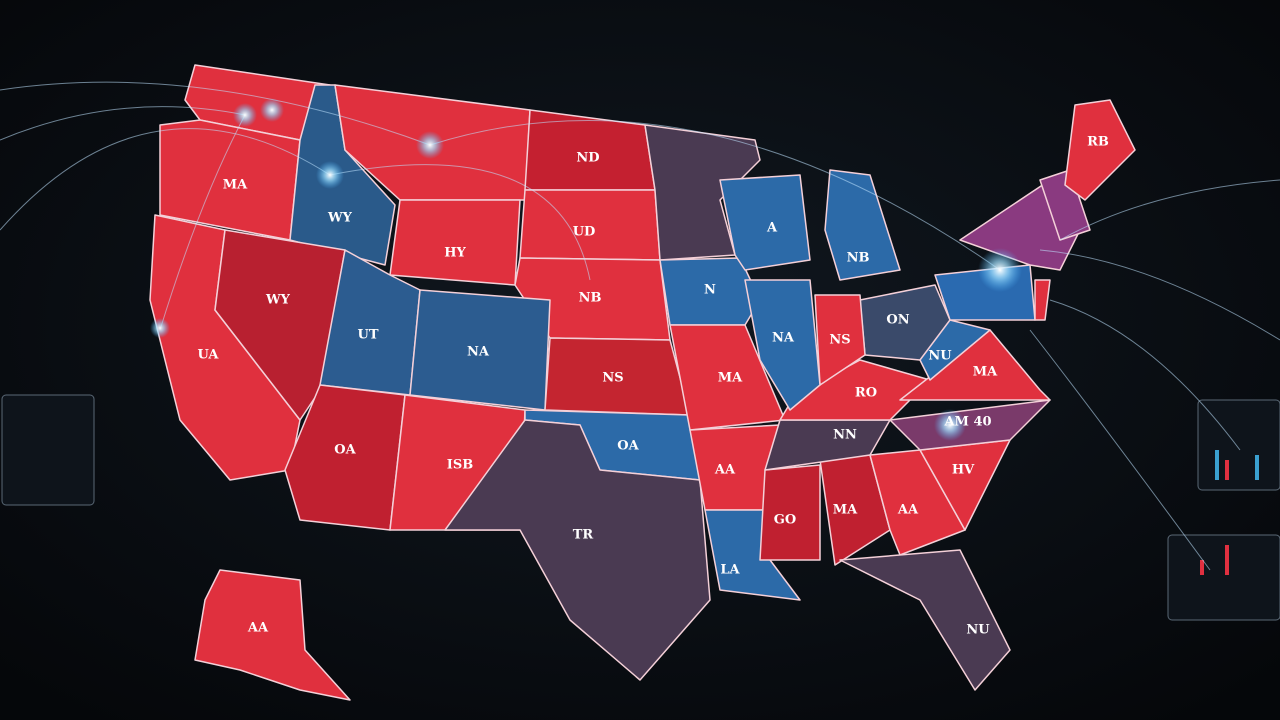 Image resolution: width=1280 pixels, height=720 pixels. Describe the element at coordinates (460, 465) in the screenshot. I see `state-label: ISB` at that location.